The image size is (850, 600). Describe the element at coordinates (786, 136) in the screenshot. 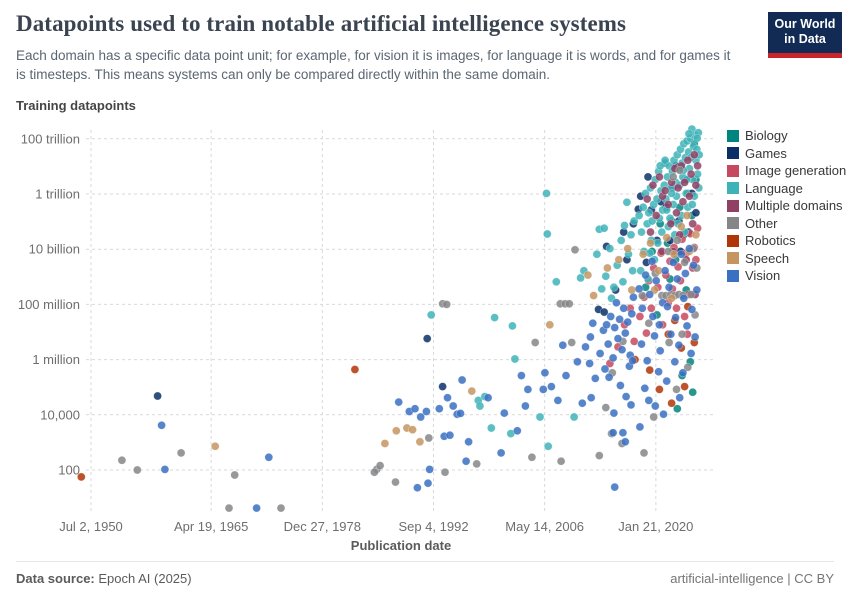

I see `legend-item-biology: Biology` at that location.